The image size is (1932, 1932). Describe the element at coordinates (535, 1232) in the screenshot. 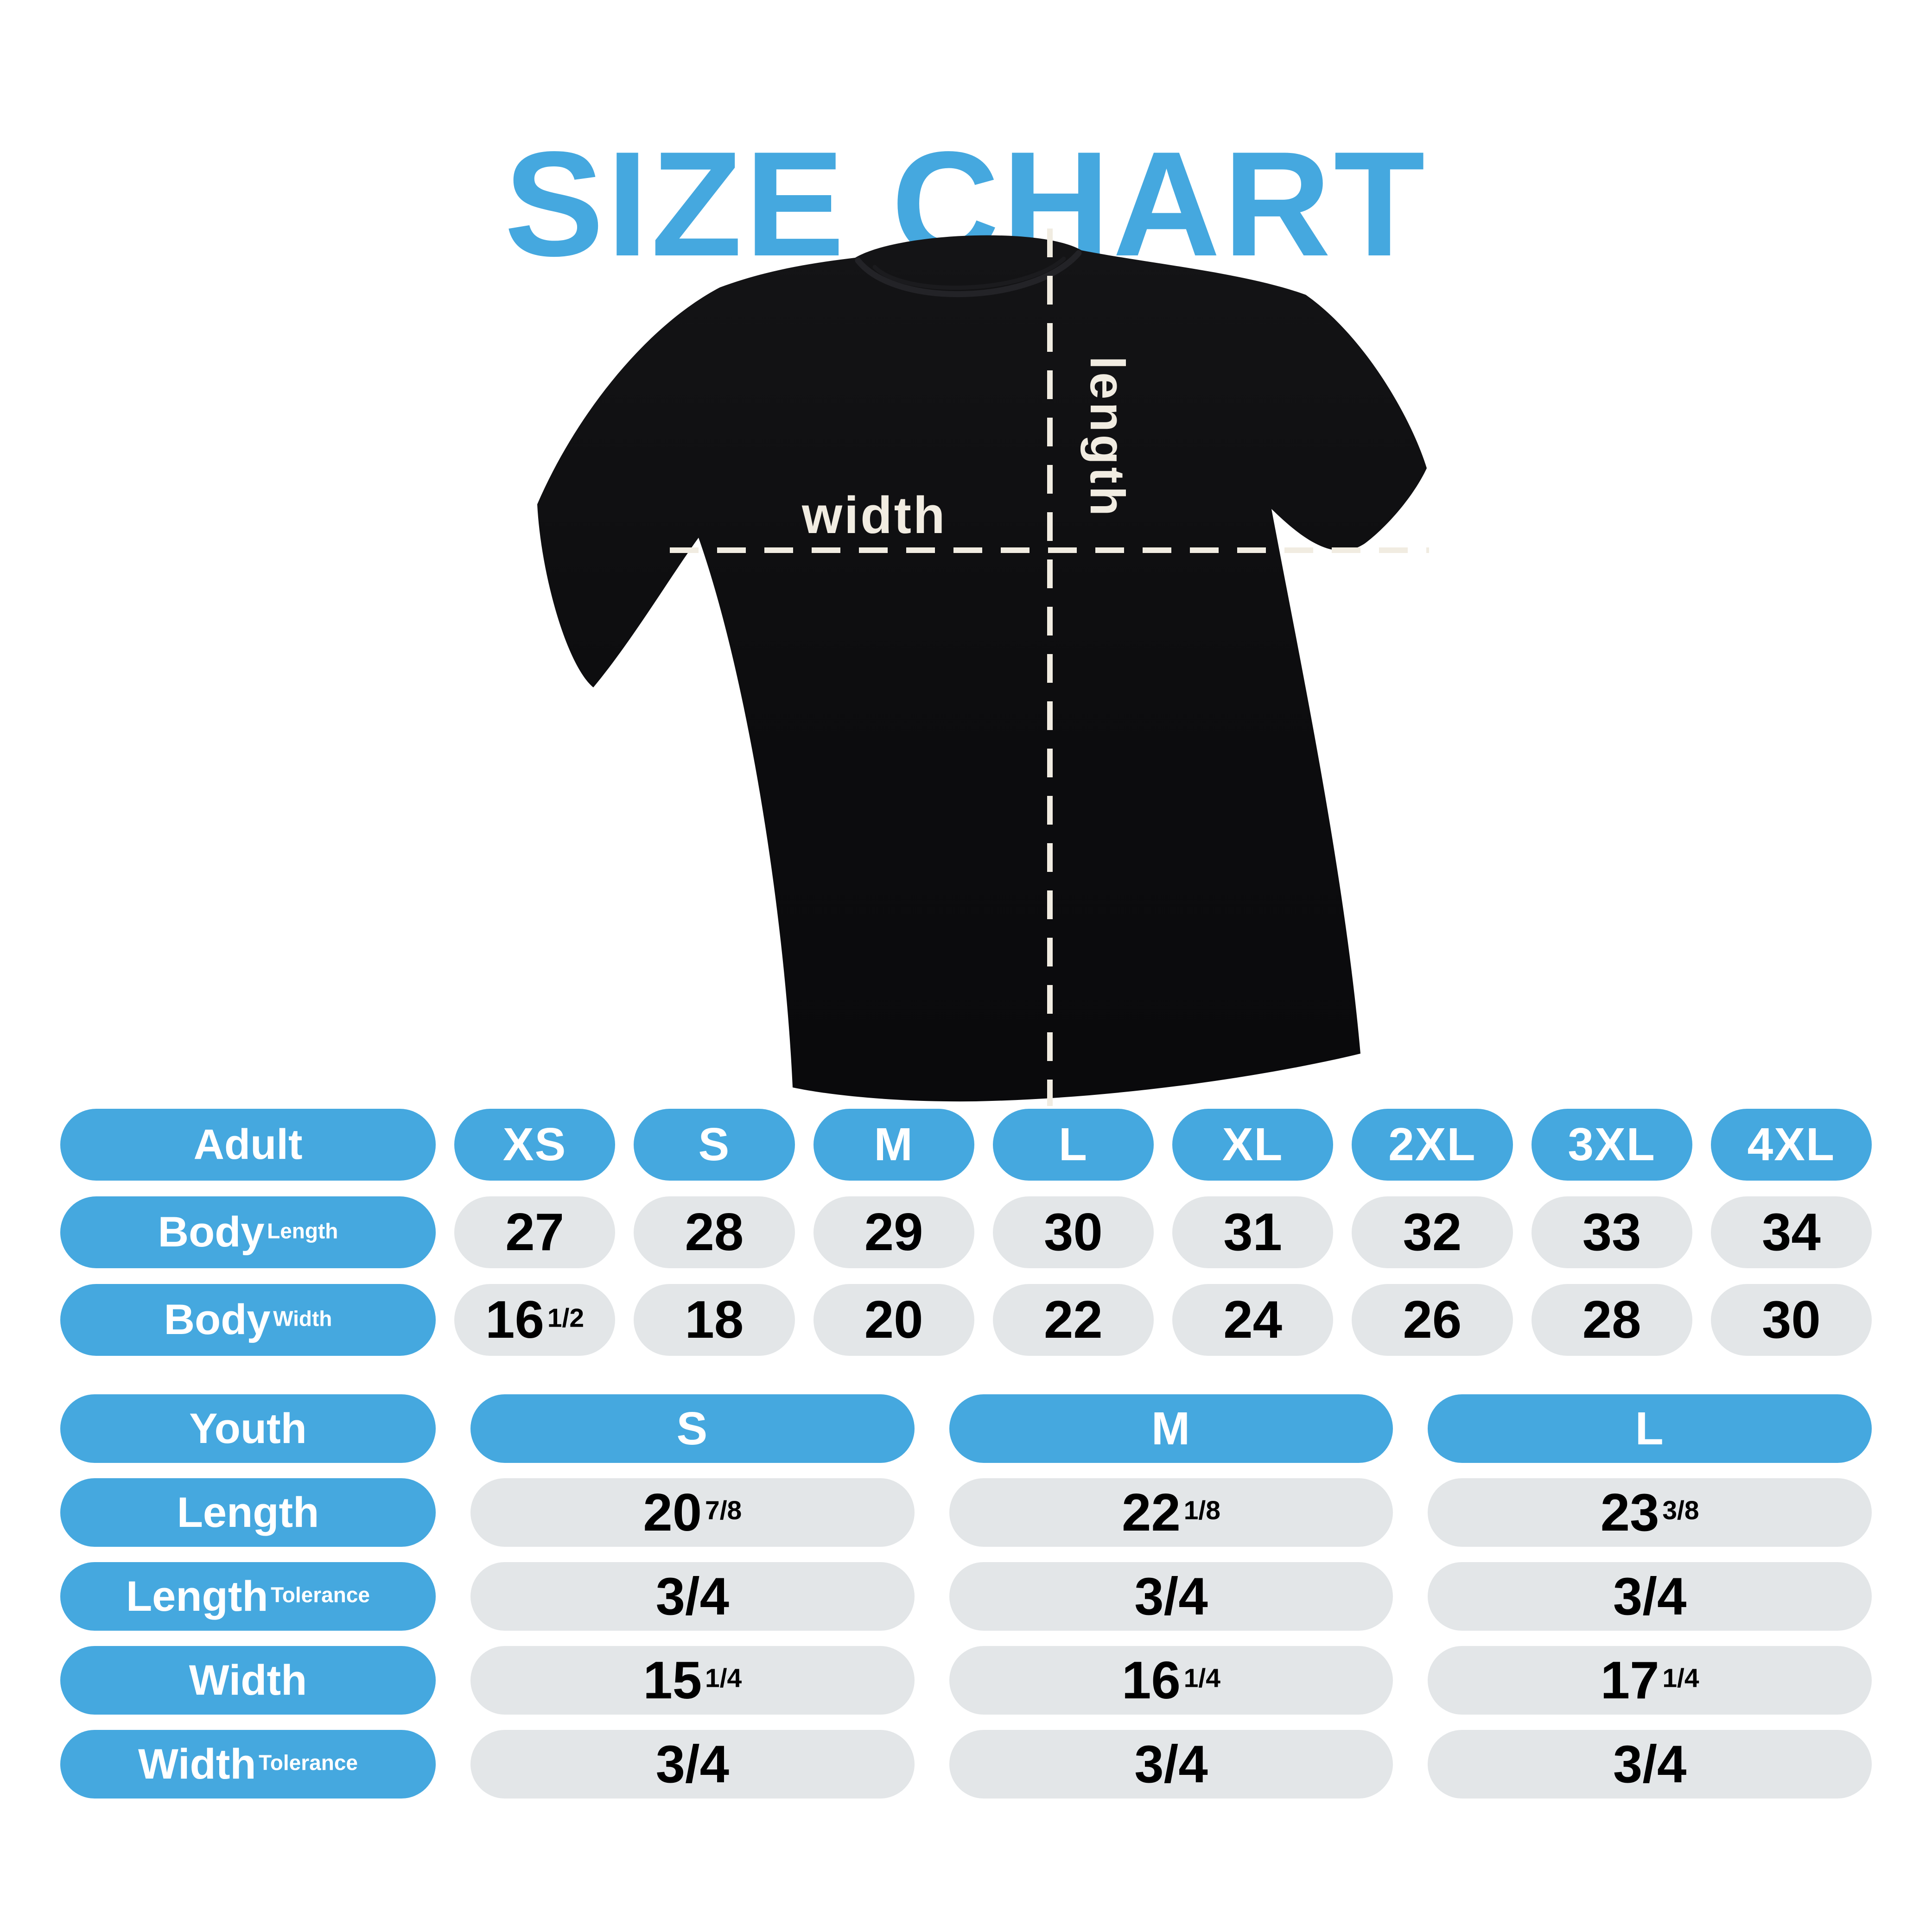

I see `adult-value-cell: 27` at that location.